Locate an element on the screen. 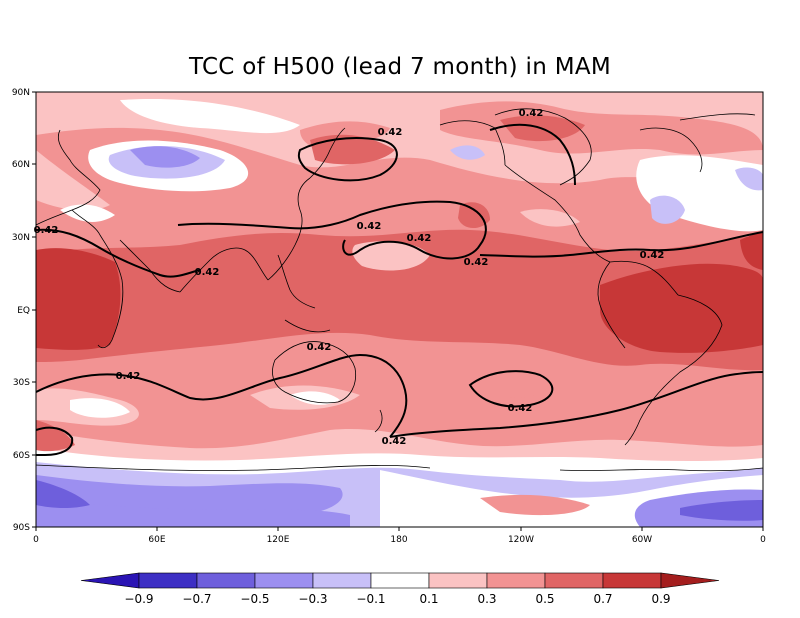  lat-label: EQ is located at coordinates (23, 311).